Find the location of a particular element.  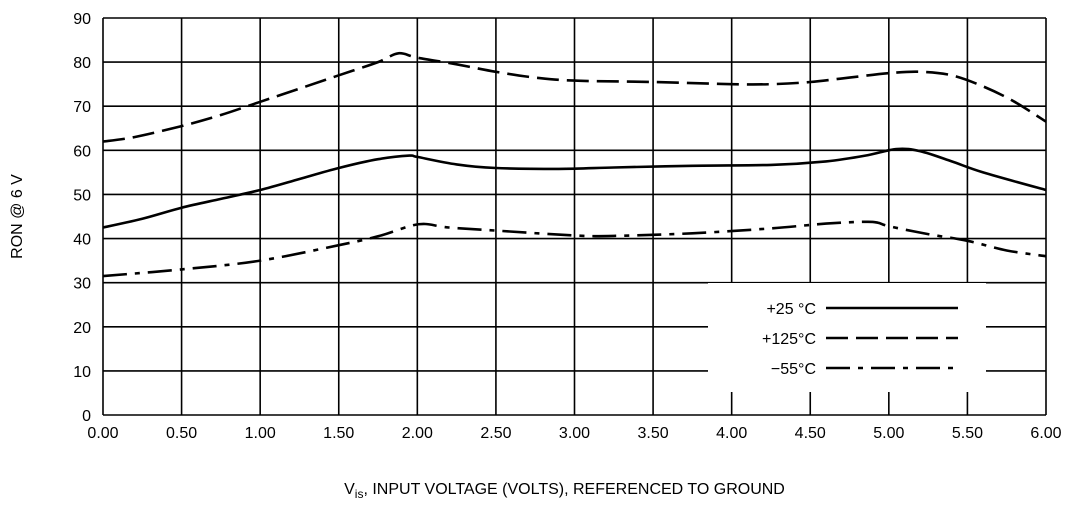

y-tick-label: 10 is located at coordinates (82, 372).